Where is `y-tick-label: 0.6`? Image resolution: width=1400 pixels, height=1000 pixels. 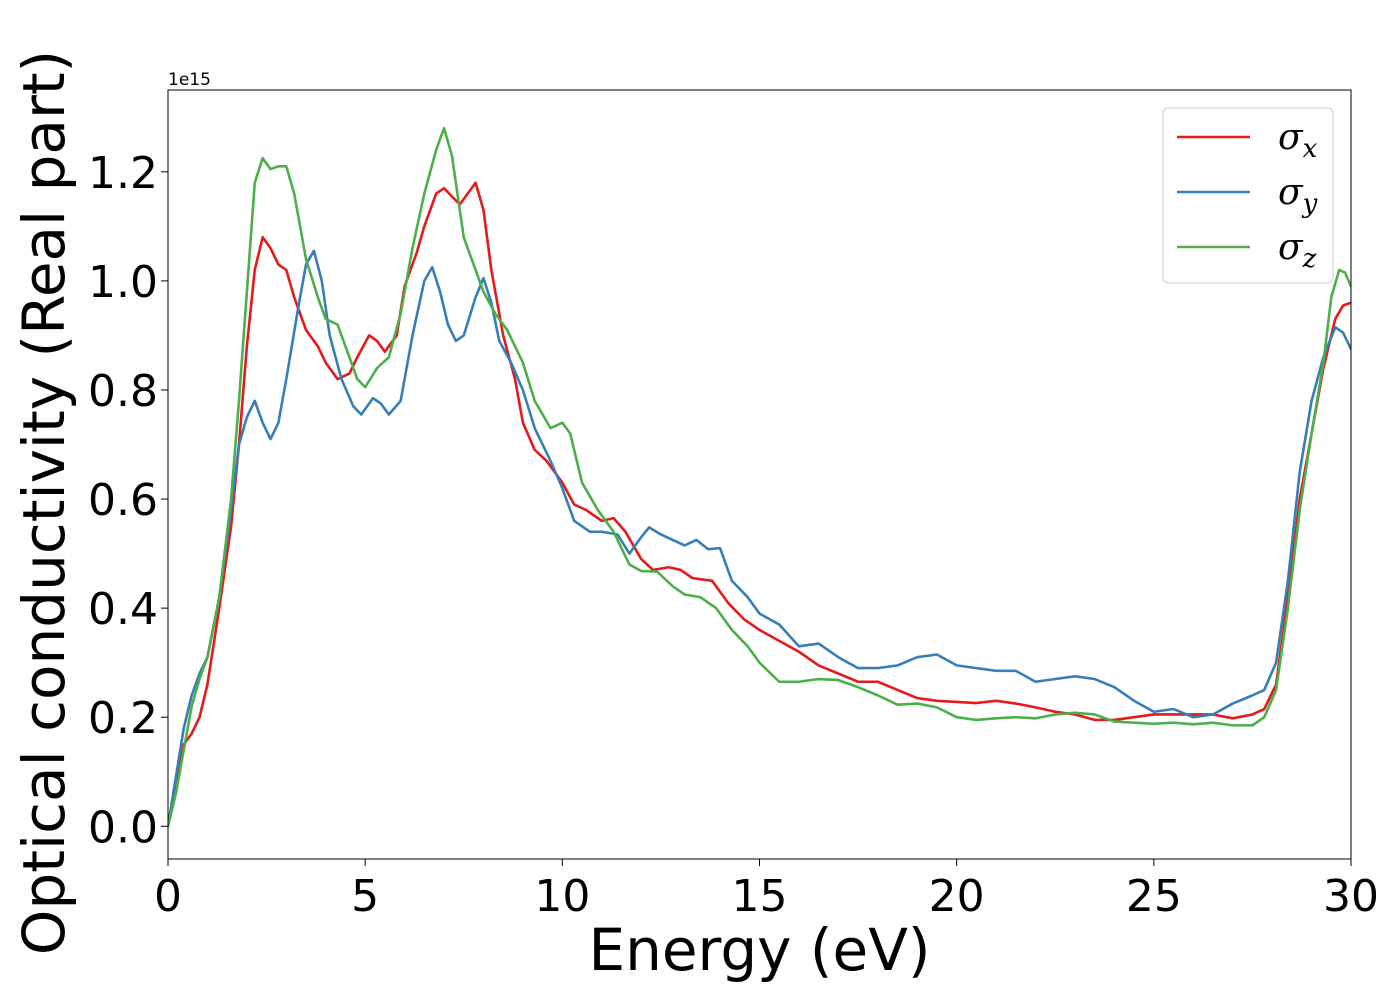
y-tick-label: 0.6 is located at coordinates (123, 500).